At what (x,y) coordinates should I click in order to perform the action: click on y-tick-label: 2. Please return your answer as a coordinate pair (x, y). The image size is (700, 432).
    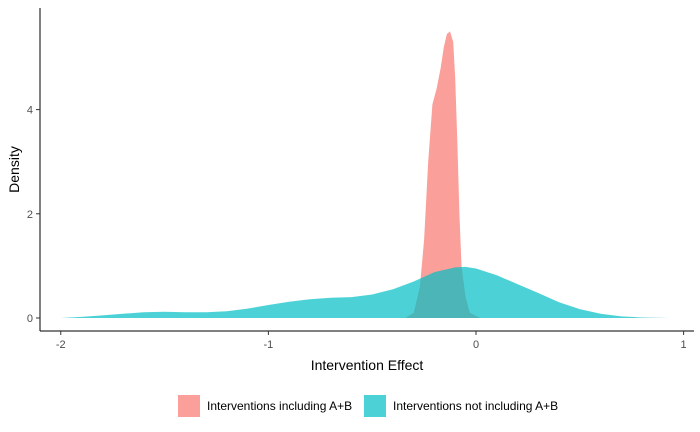
    Looking at the image, I should click on (30, 215).